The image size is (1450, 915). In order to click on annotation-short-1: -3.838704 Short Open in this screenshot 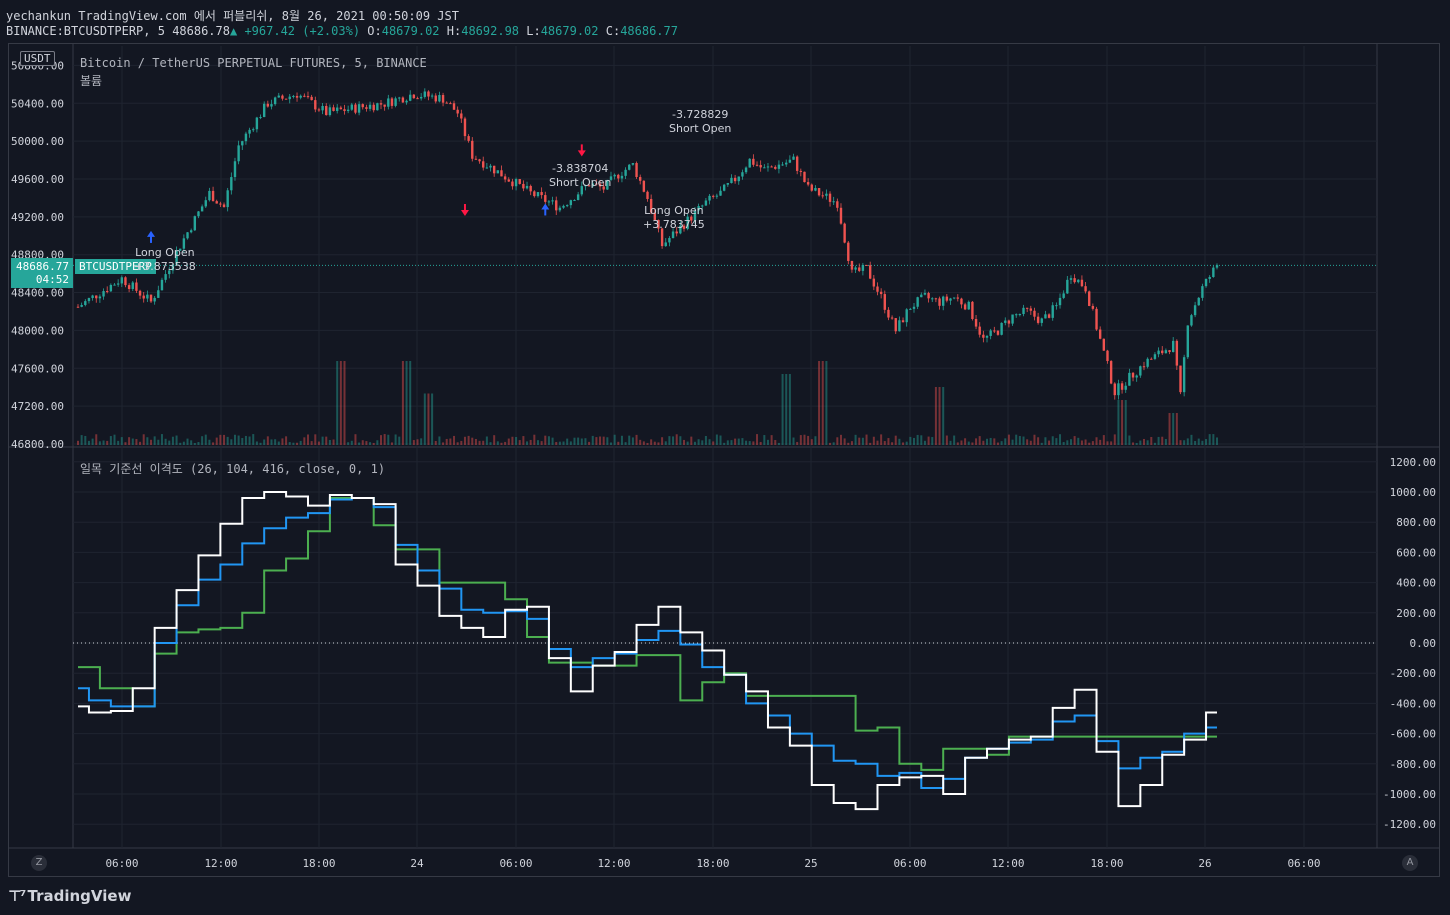, I will do `click(580, 176)`.